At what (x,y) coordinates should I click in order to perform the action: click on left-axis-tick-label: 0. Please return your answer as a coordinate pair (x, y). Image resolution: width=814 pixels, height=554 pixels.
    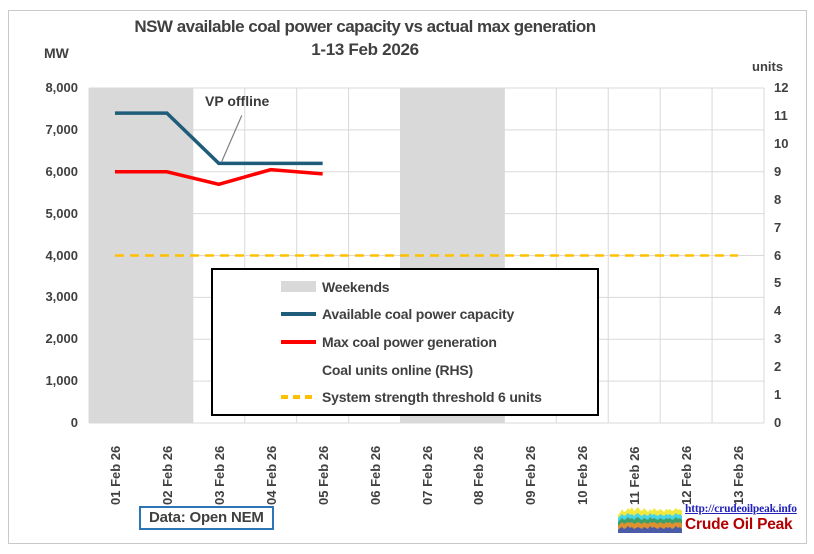
    Looking at the image, I should click on (74, 422).